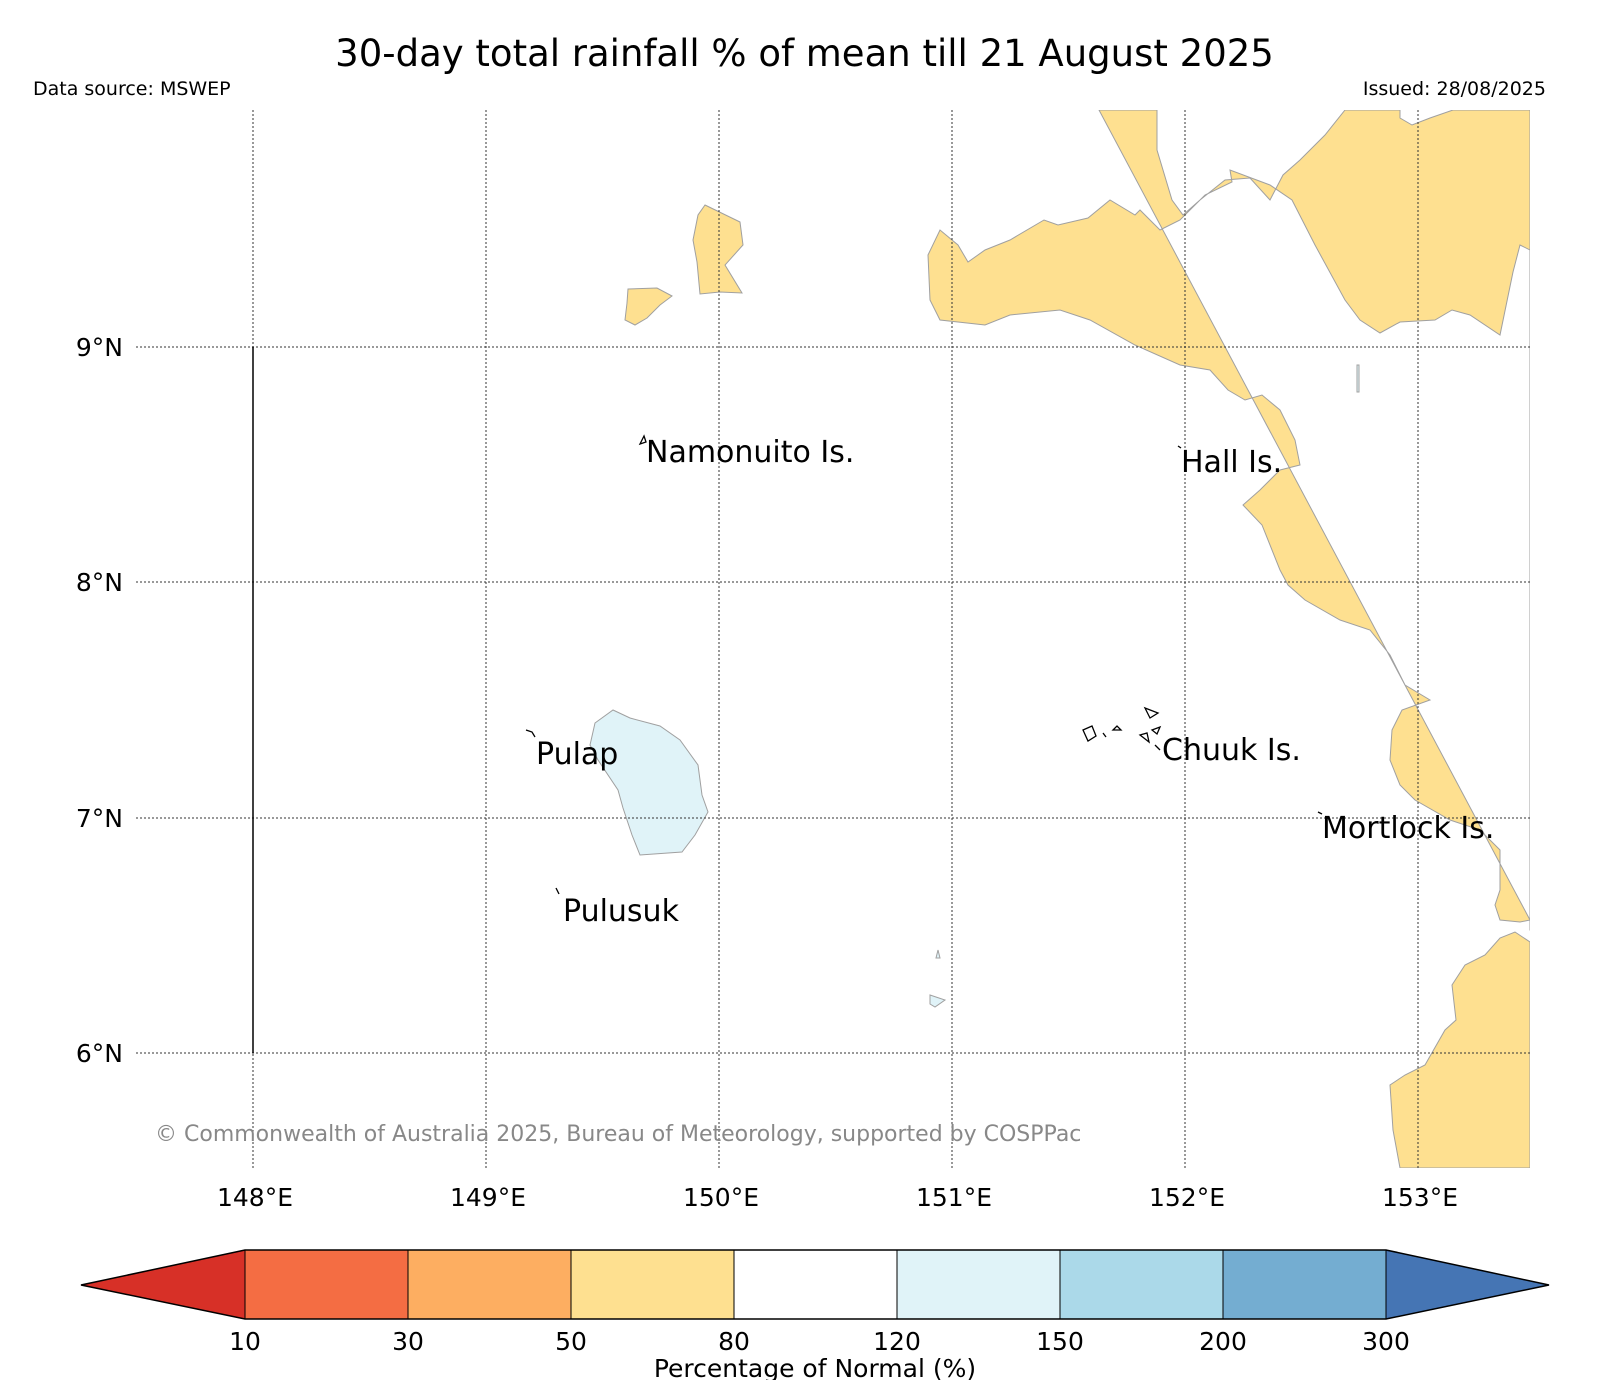  What do you see at coordinates (1089, 733) in the screenshot?
I see `chuuk-island-shape-a` at bounding box center [1089, 733].